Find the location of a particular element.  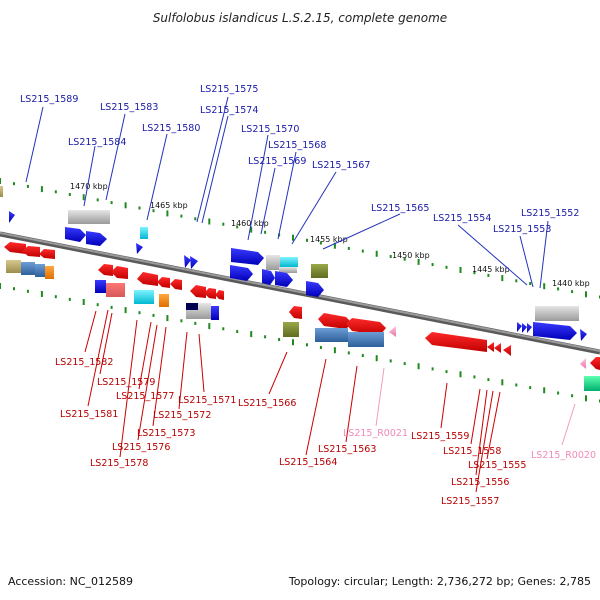

gene-label: LS215_1580 is located at coordinates (171, 128).